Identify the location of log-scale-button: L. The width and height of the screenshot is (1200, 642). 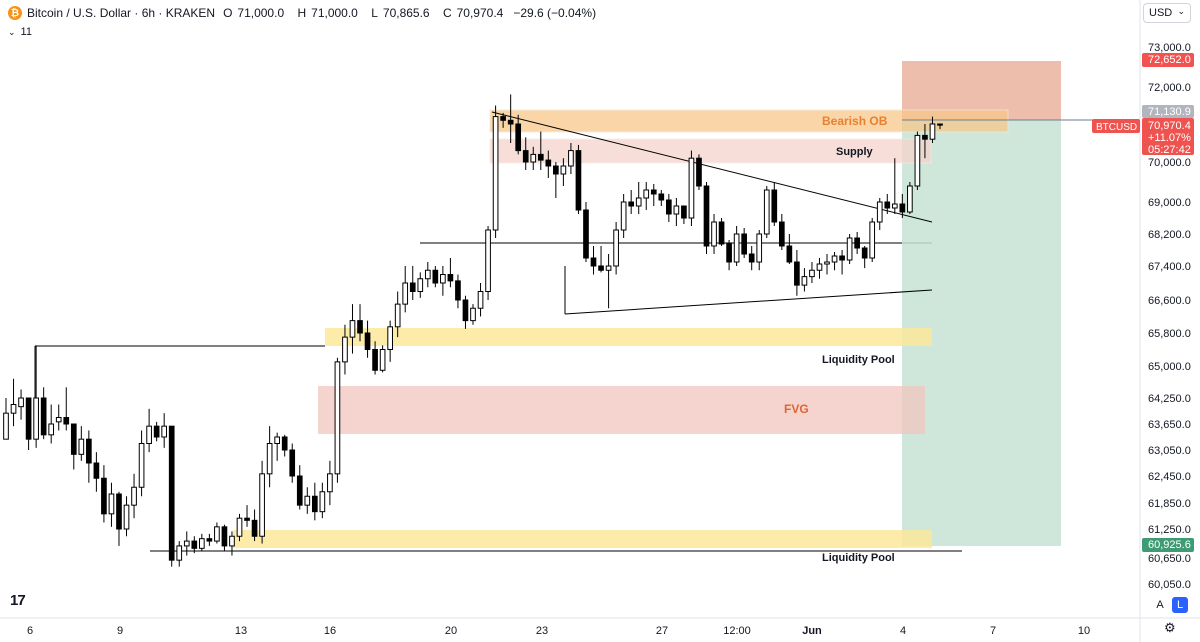
(1180, 605).